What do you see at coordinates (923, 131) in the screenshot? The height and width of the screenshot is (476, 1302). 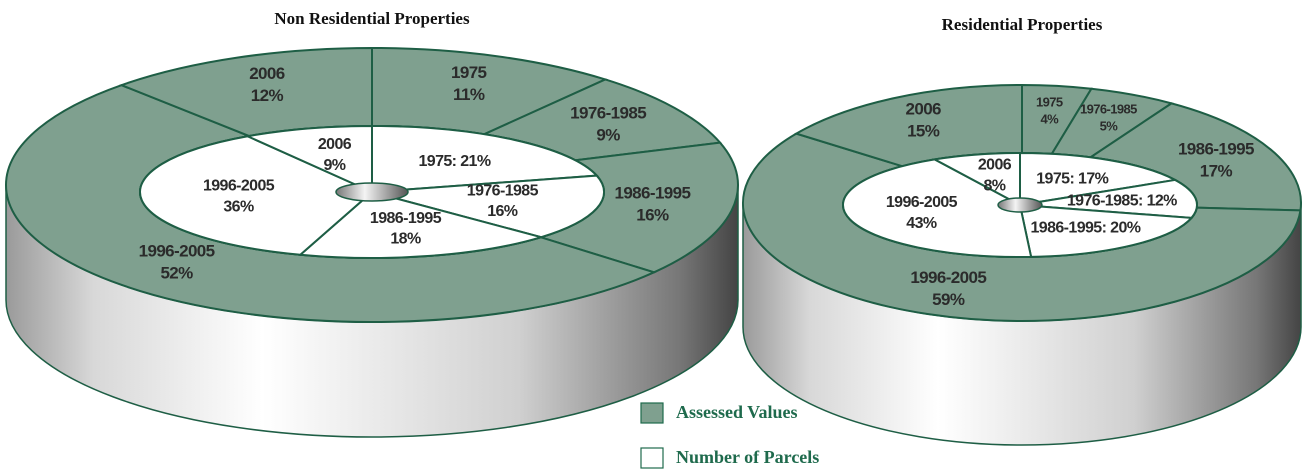 I see `data-label: 15%` at bounding box center [923, 131].